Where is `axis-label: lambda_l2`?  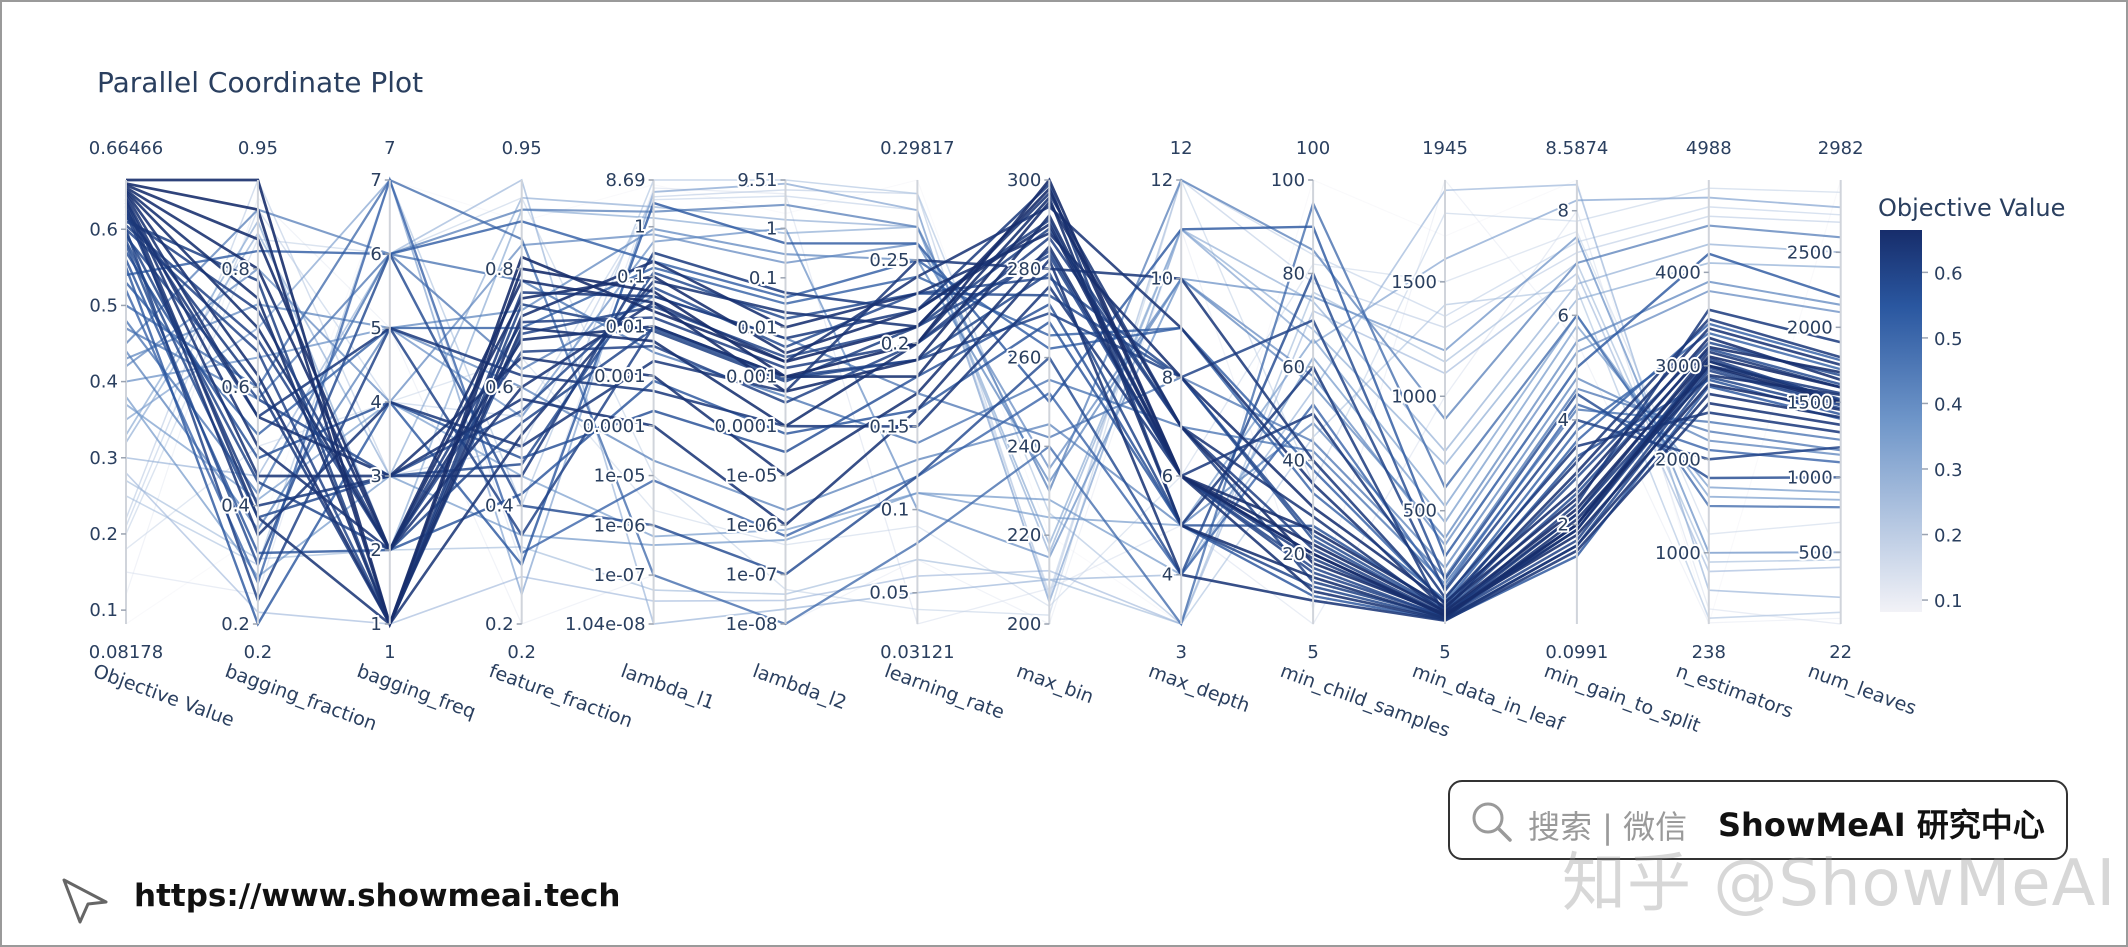 axis-label: lambda_l2 is located at coordinates (800, 687).